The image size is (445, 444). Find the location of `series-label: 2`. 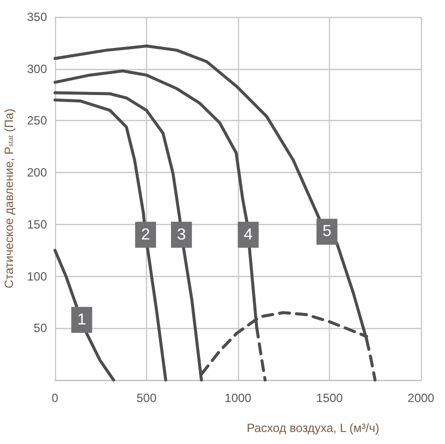

series-label: 2 is located at coordinates (145, 235).